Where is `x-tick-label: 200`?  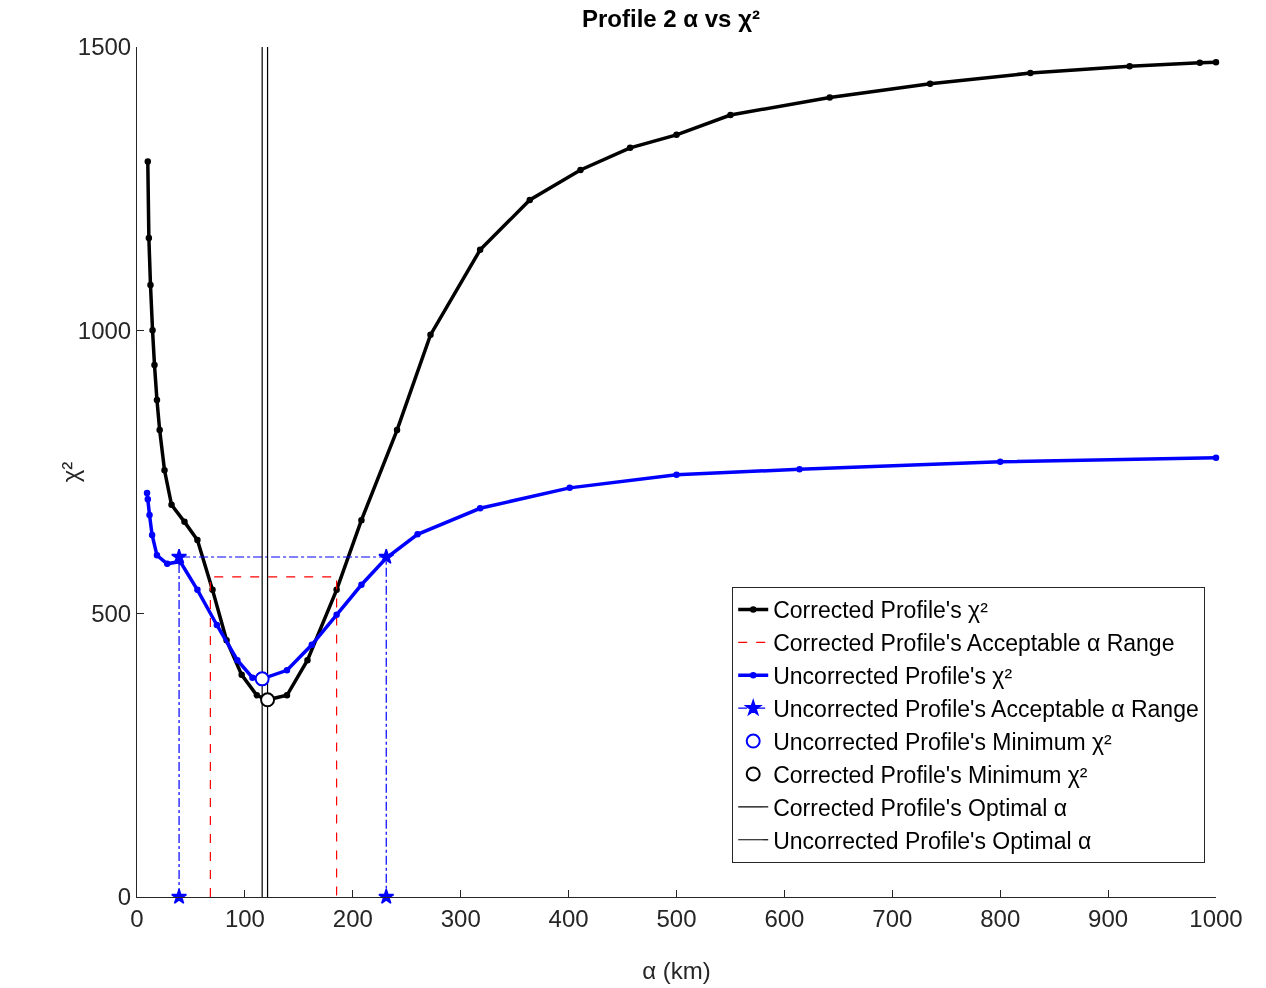 x-tick-label: 200 is located at coordinates (352, 918).